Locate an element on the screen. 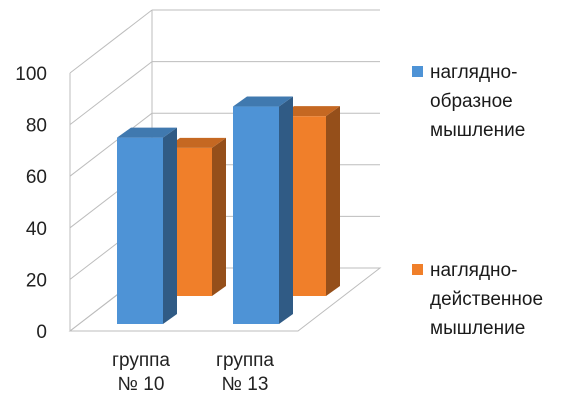  y-tick-label: 60 is located at coordinates (36, 177).